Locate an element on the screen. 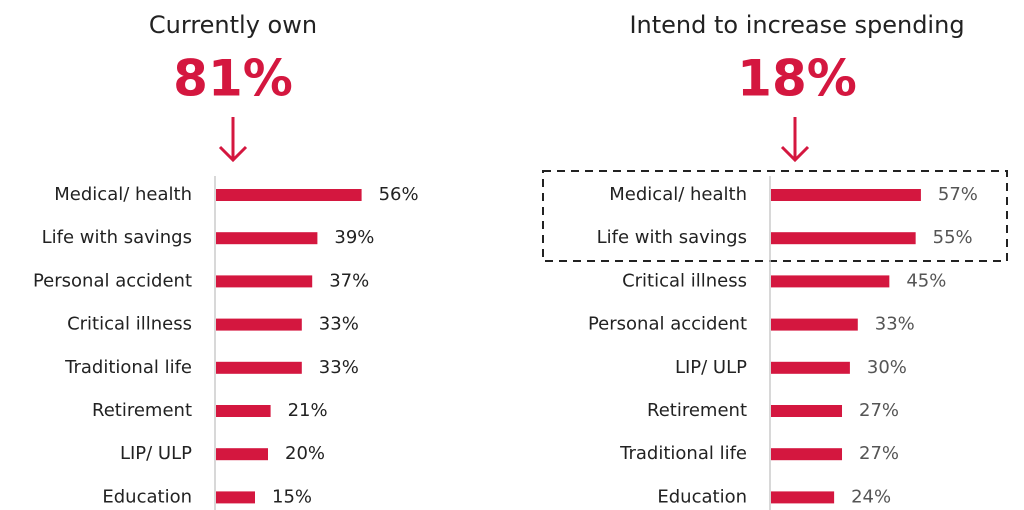  value-label: 37% is located at coordinates (349, 280).